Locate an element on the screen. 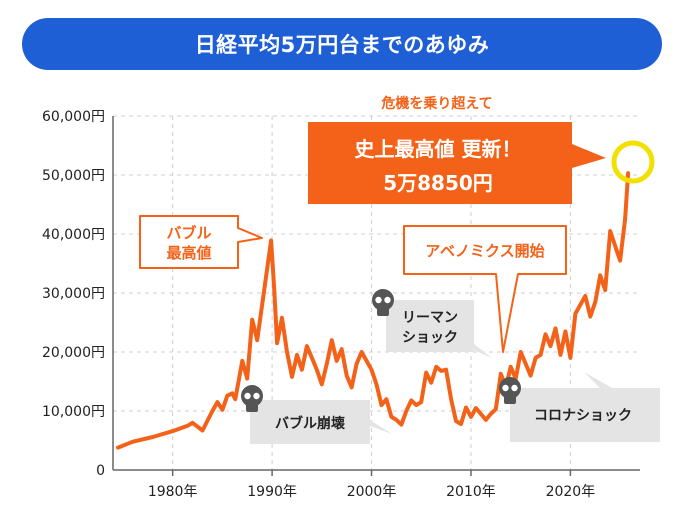 This screenshot has height=524, width=686. abenomics-box is located at coordinates (485, 289).